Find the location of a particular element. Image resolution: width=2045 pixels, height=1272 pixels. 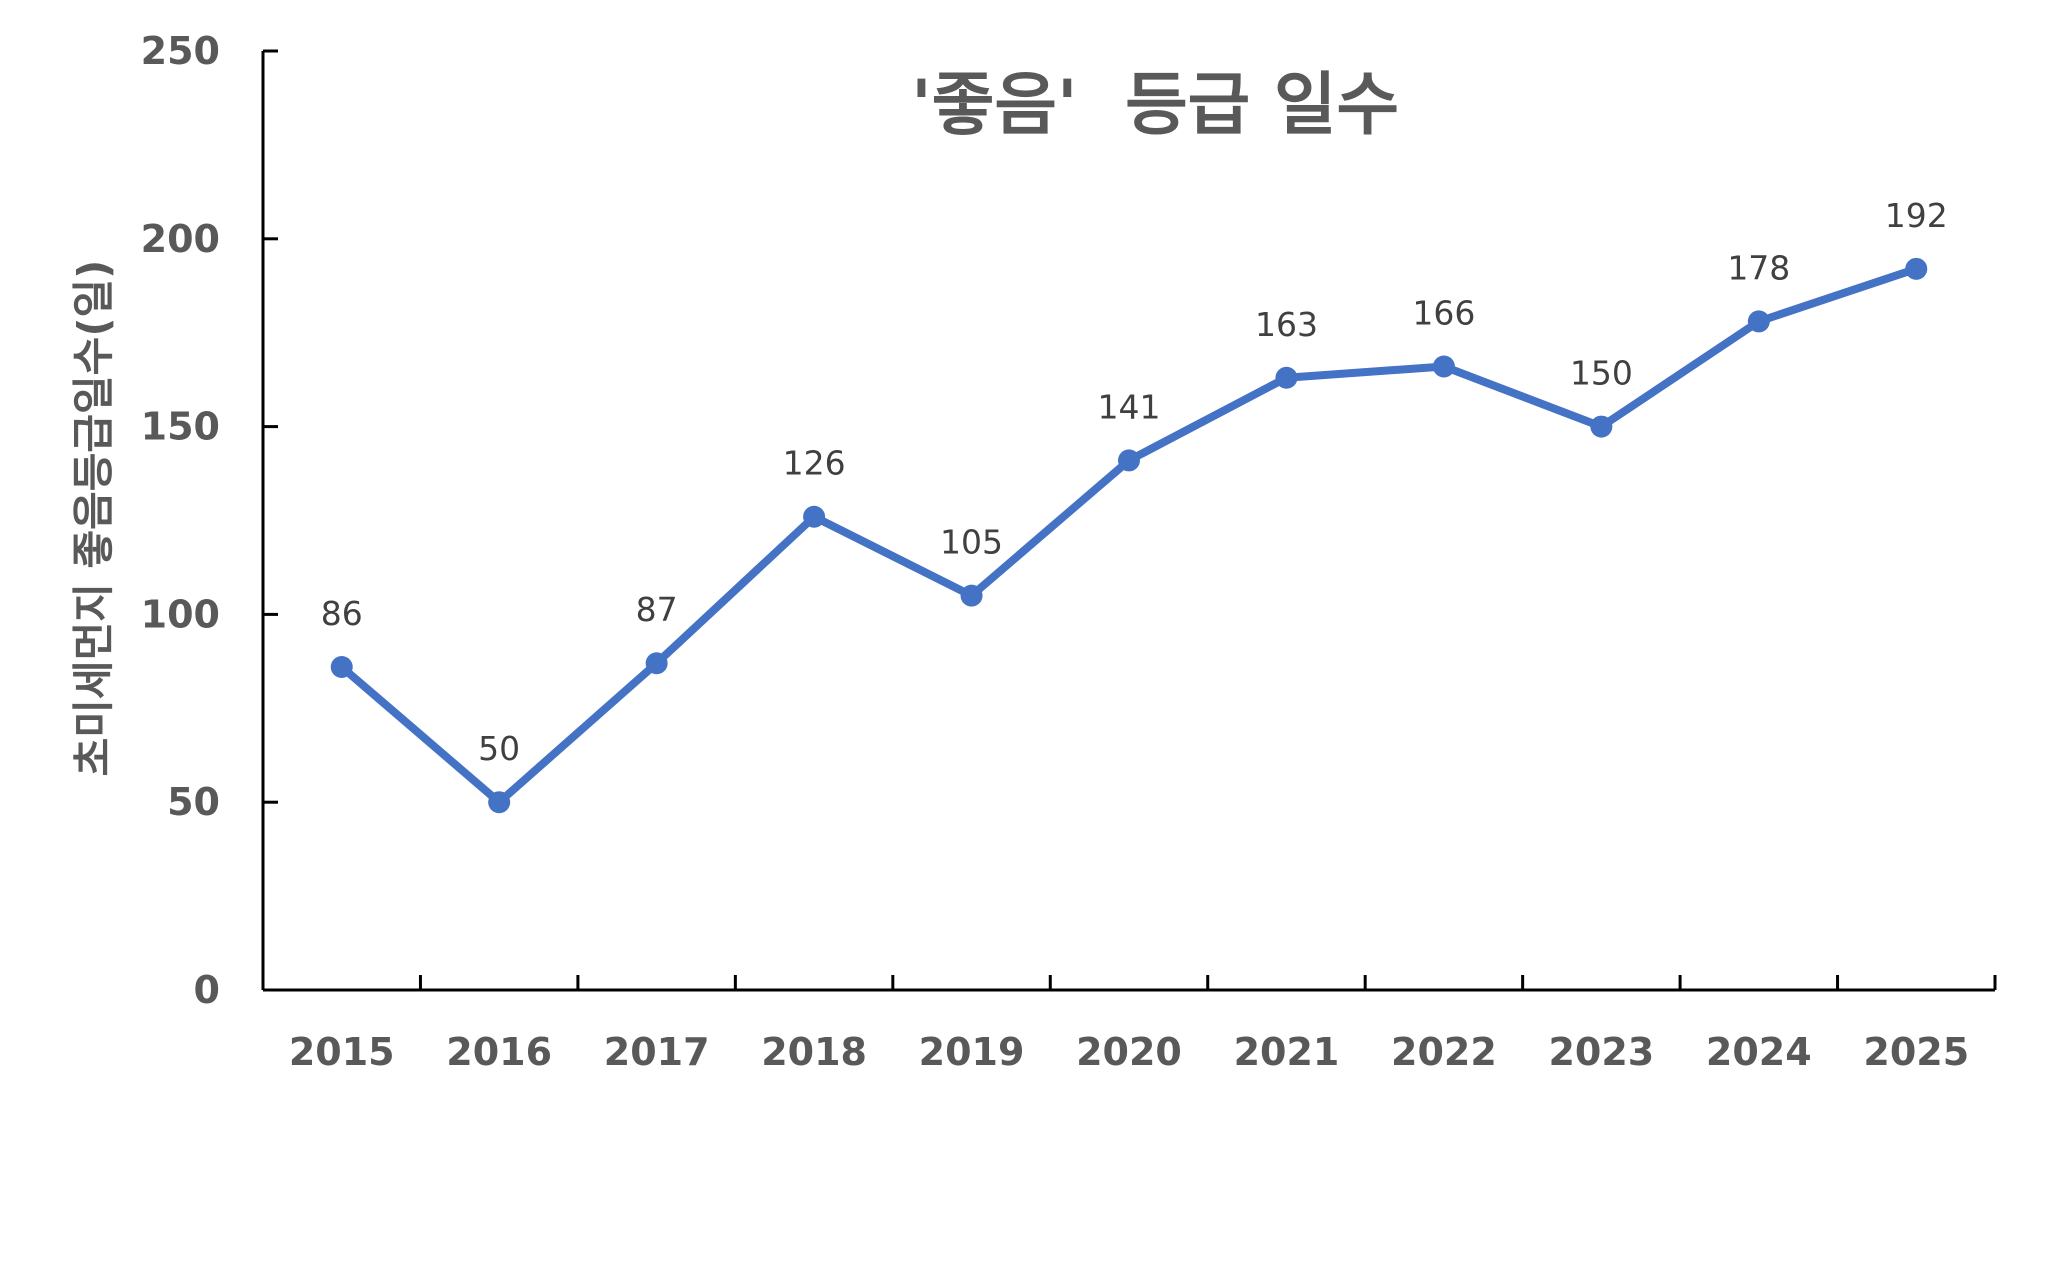

x-tick-label: 2017 is located at coordinates (657, 1052).